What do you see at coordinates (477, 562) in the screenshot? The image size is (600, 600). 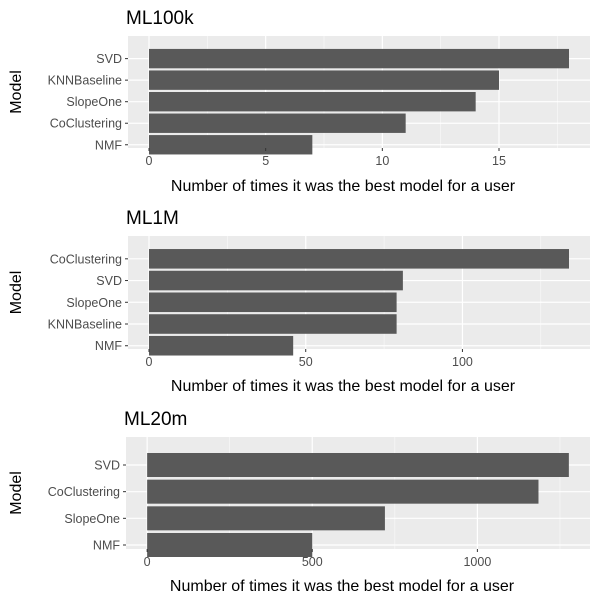 I see `x-tick-label: 1000` at bounding box center [477, 562].